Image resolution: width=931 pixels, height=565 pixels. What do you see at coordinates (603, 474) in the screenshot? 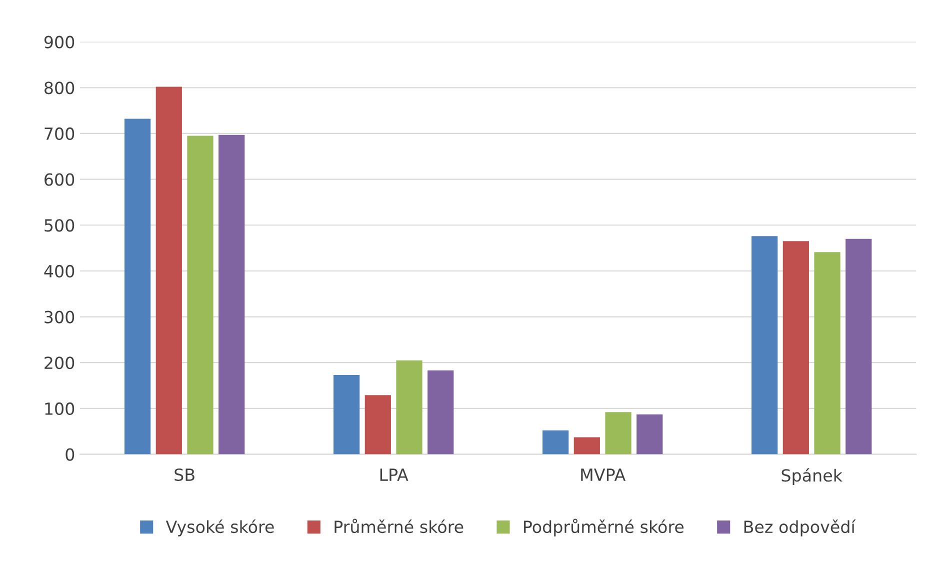
I see `x-tick-label: MVPA` at bounding box center [603, 474].